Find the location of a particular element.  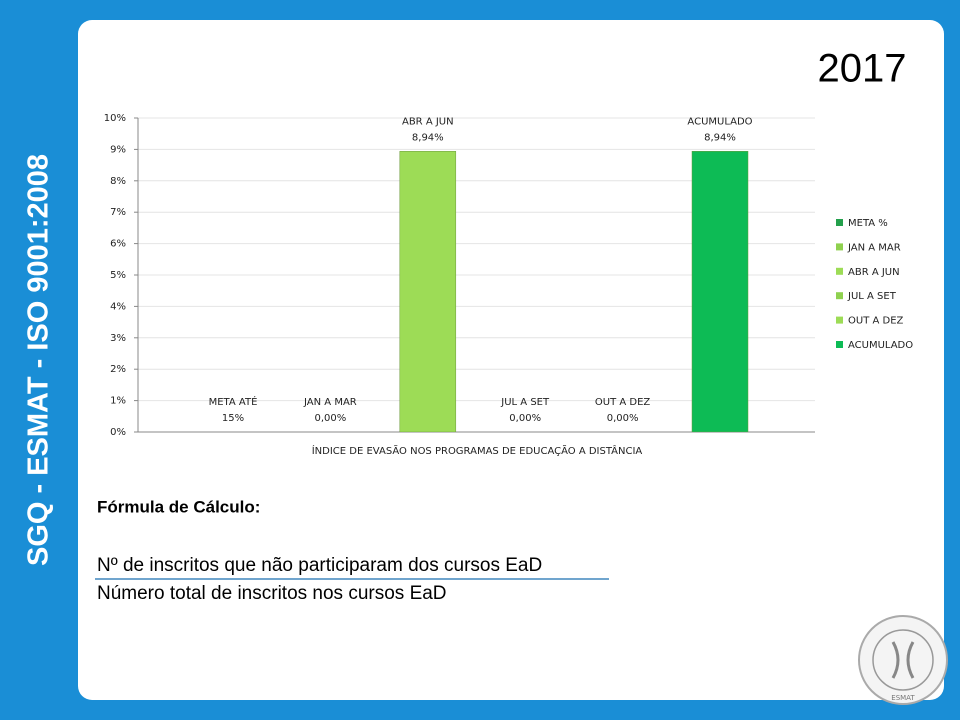

y-tick-label: 4% is located at coordinates (118, 306).